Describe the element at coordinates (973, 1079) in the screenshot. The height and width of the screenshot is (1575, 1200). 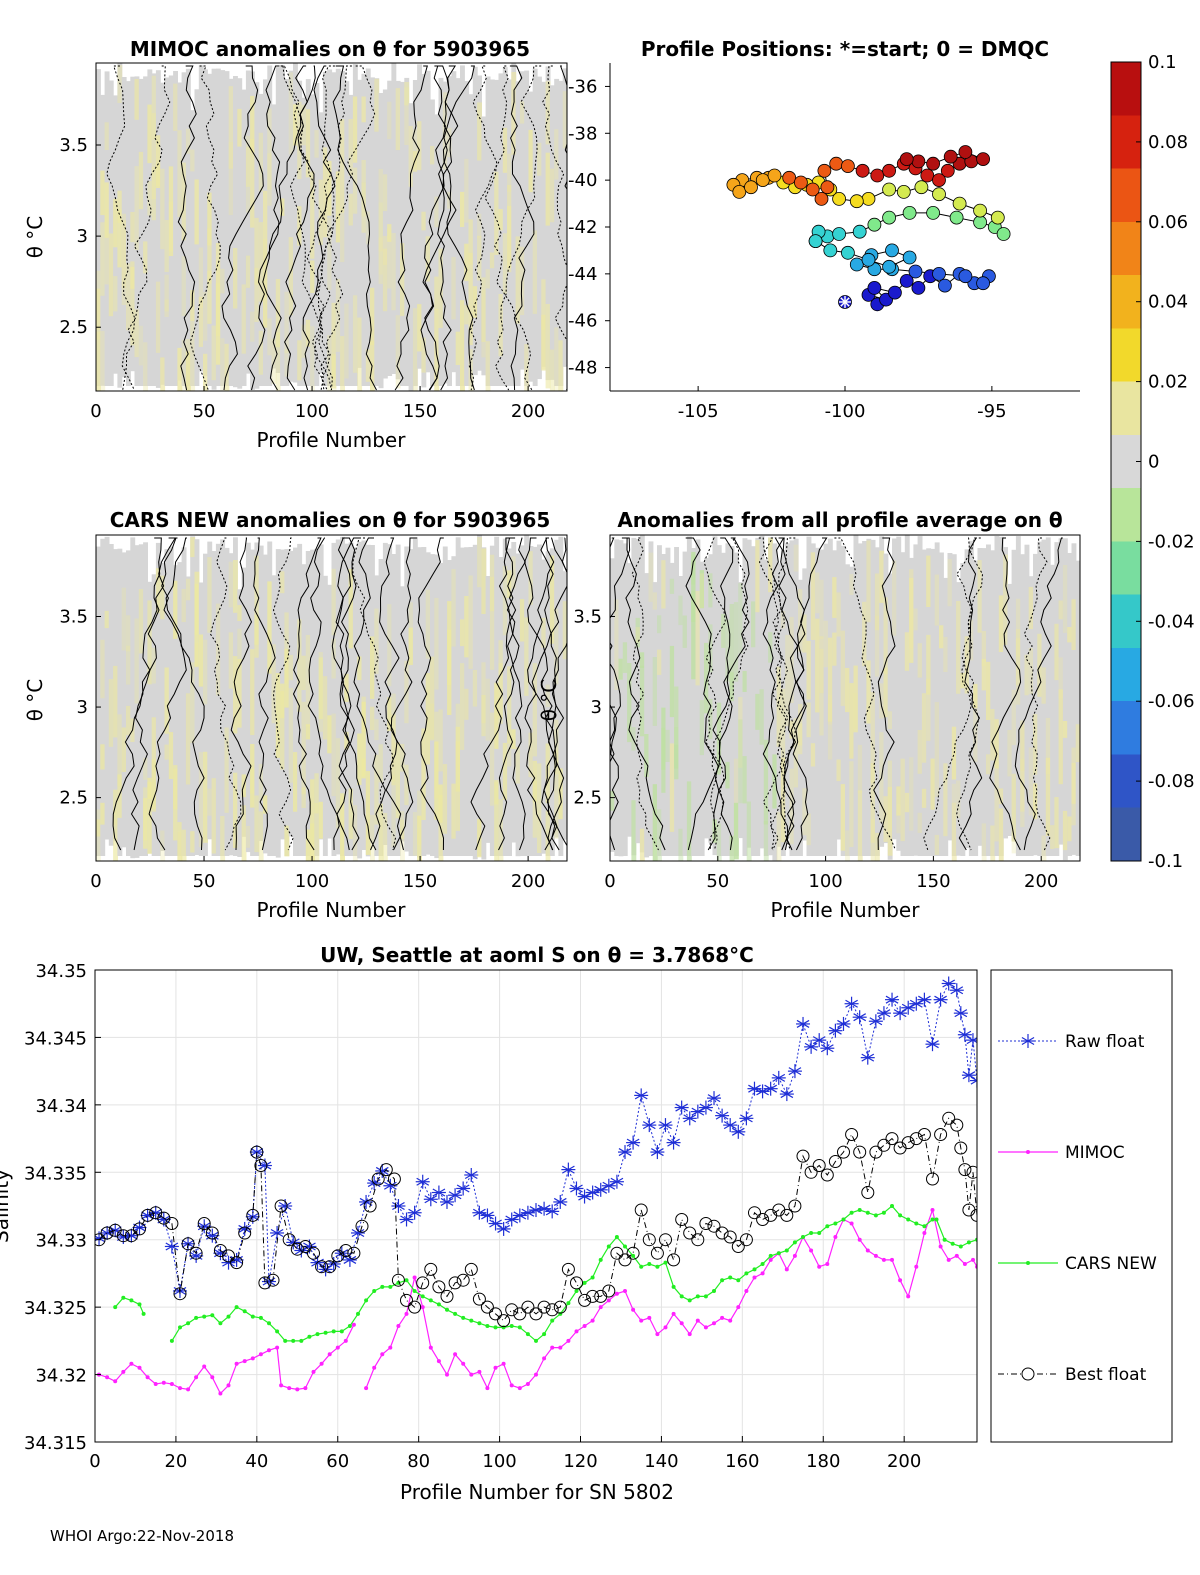
I see `raw-float-marker-stroke` at that location.